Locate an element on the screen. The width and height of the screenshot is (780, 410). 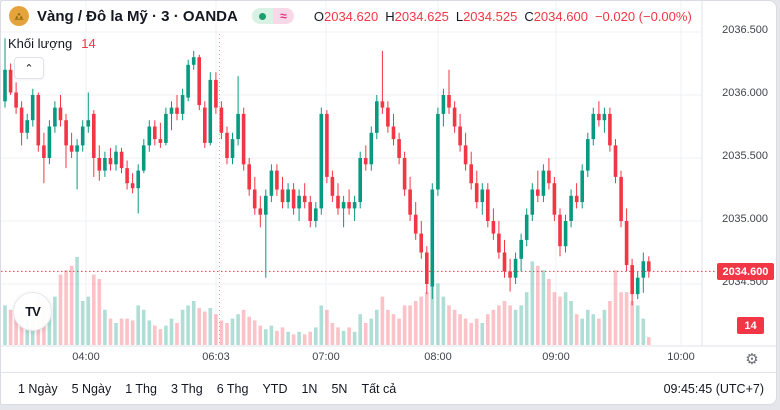
range-button-6: YTD is located at coordinates (274, 389).